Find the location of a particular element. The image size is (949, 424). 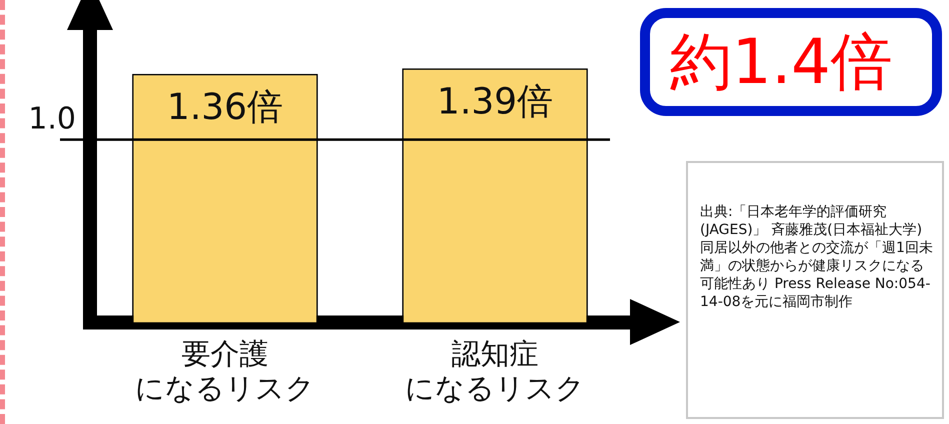

ref-line-label: 1.0 is located at coordinates (52, 118).